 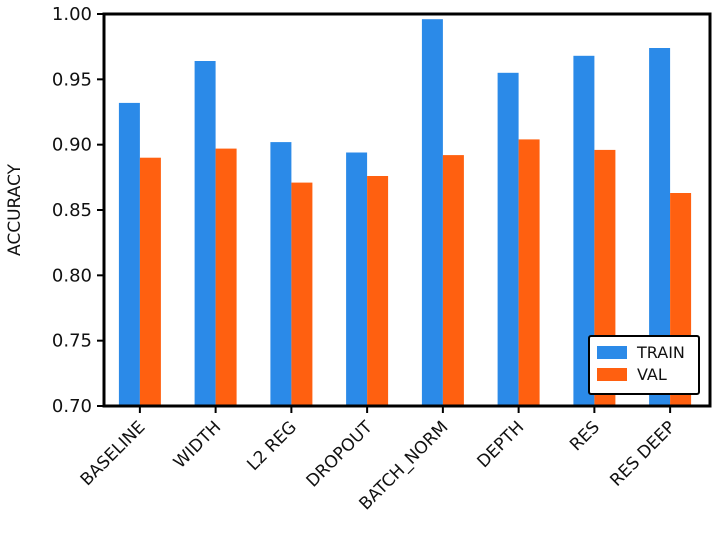 What do you see at coordinates (612, 374) in the screenshot?
I see `legend-swatch-val` at bounding box center [612, 374].